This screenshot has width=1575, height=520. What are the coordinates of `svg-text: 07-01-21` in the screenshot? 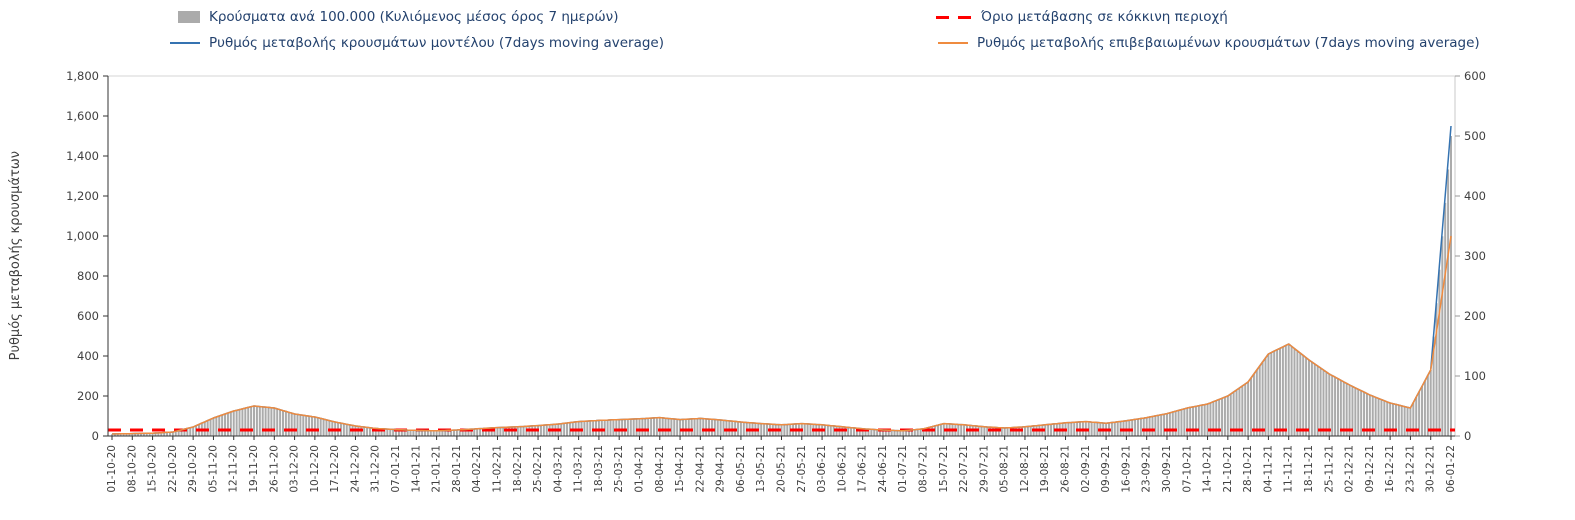 It's located at (396, 469).